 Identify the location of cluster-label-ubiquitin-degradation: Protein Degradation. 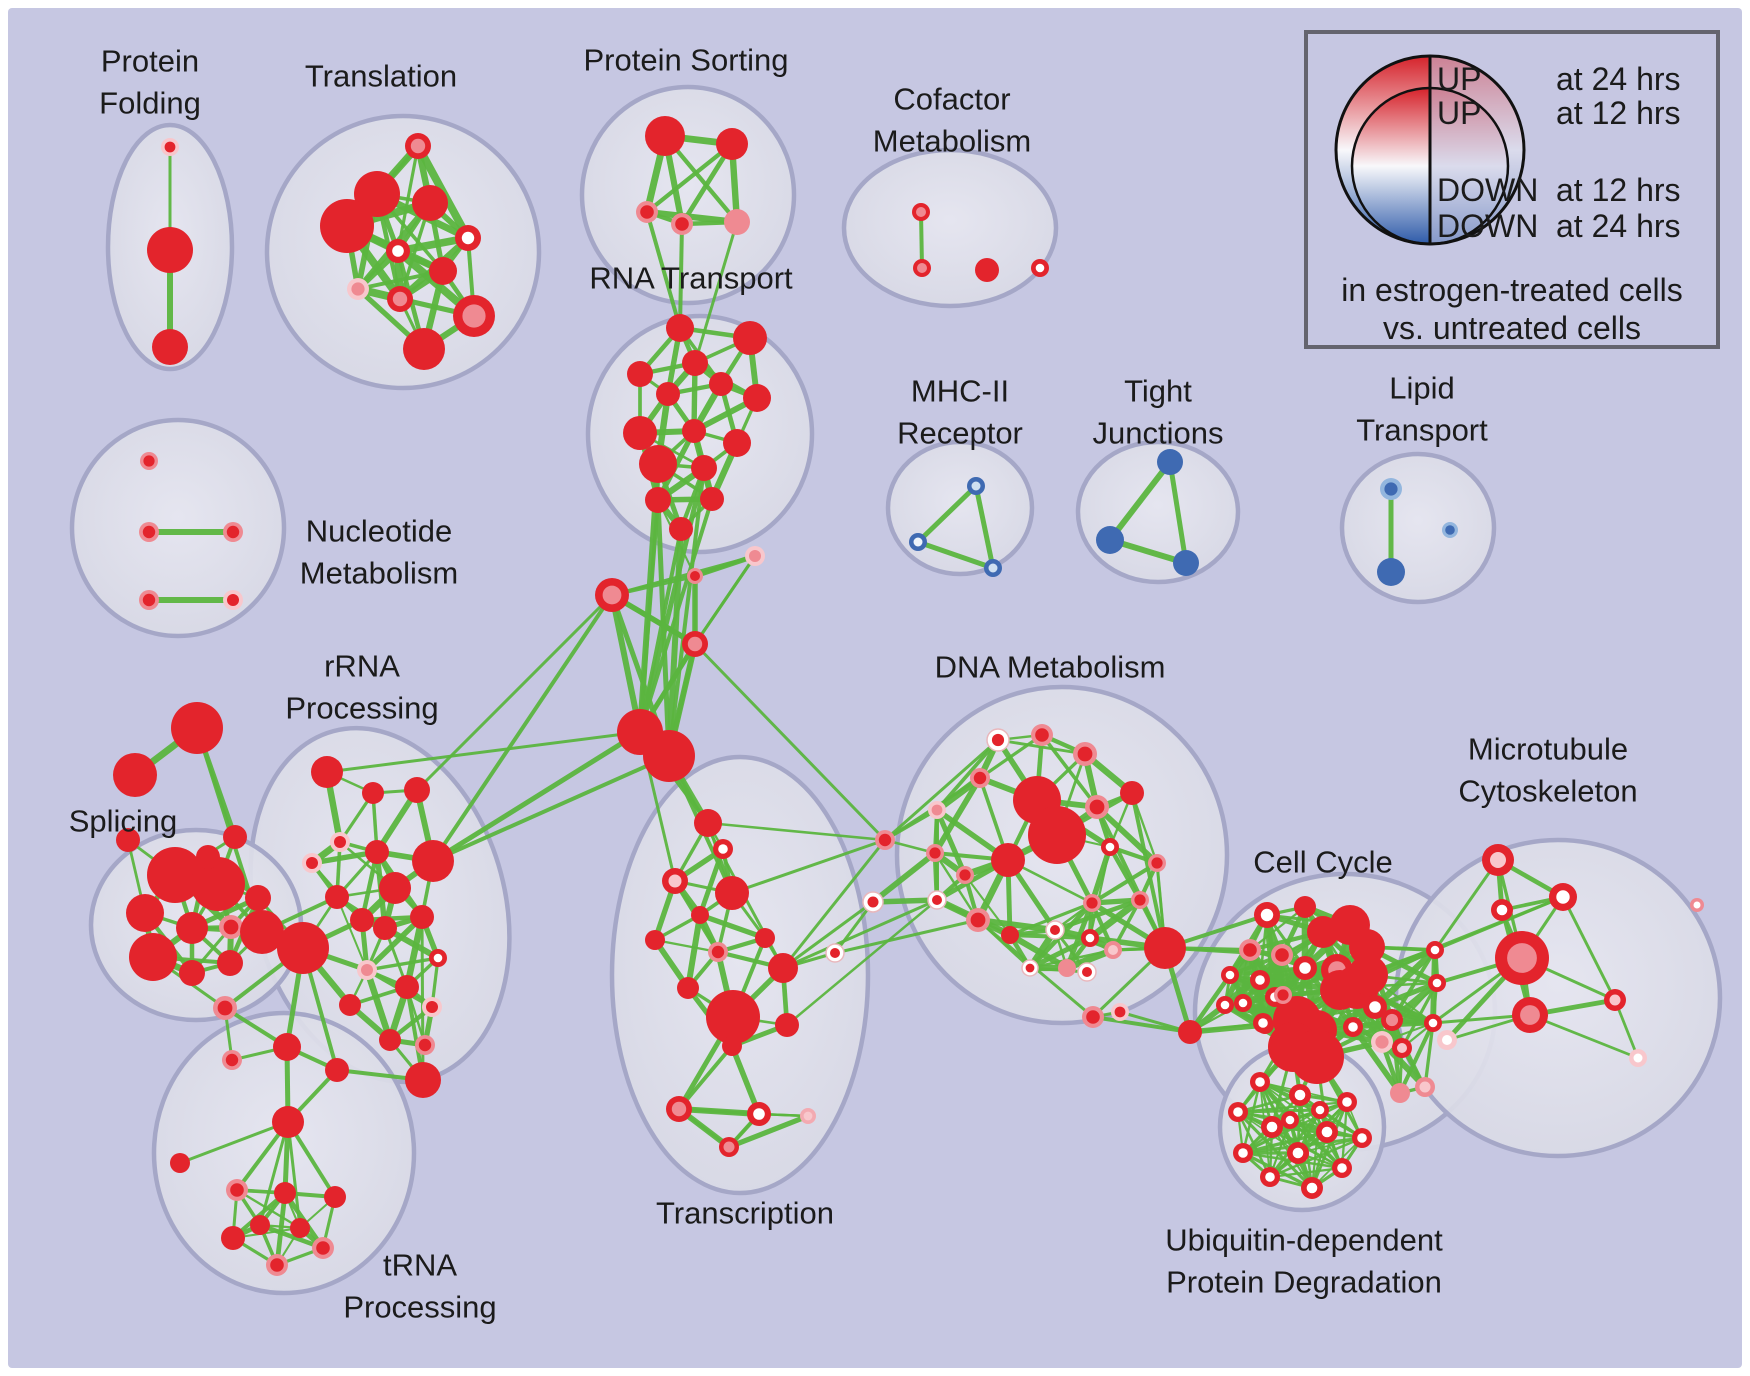
(1304, 1282).